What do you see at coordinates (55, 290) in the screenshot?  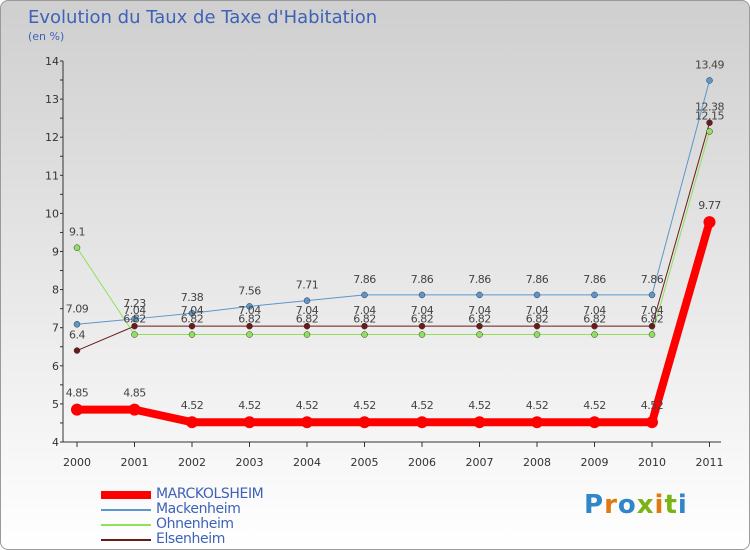 I see `y-tick-label: 8` at bounding box center [55, 290].